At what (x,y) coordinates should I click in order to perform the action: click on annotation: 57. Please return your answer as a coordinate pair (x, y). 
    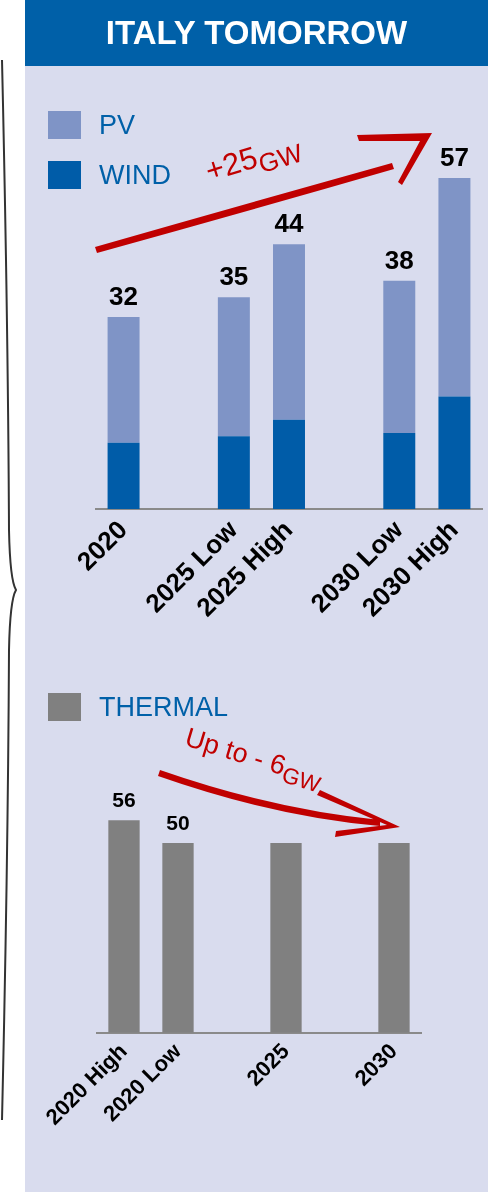
    Looking at the image, I should click on (454, 157).